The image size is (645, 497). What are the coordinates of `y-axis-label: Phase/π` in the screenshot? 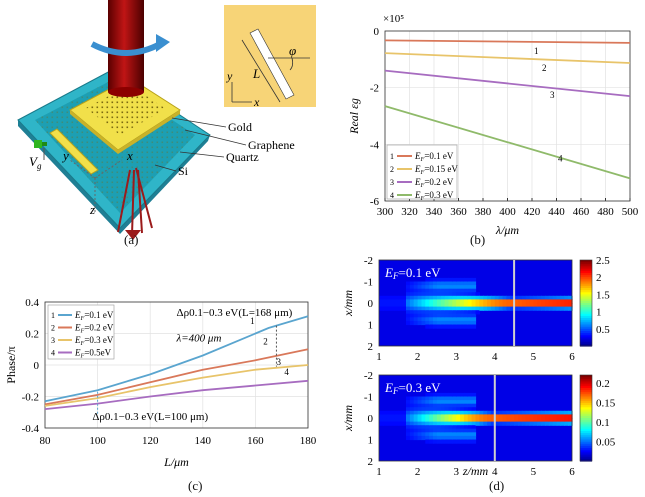 It's located at (11, 364).